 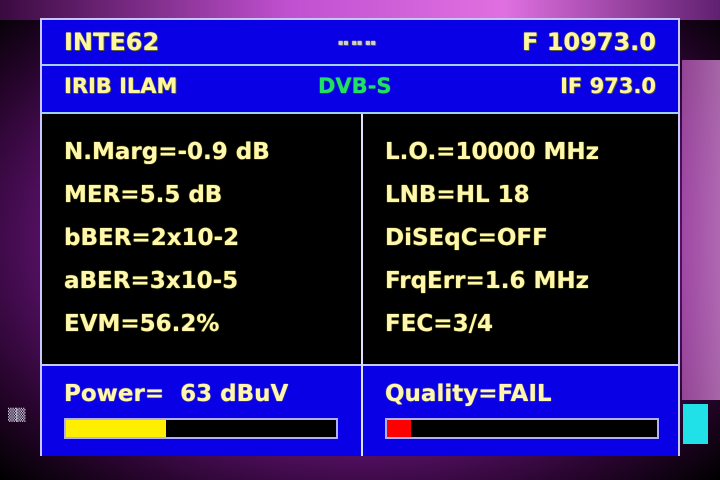 What do you see at coordinates (16, 415) in the screenshot?
I see `channel-logo: ▒▒` at bounding box center [16, 415].